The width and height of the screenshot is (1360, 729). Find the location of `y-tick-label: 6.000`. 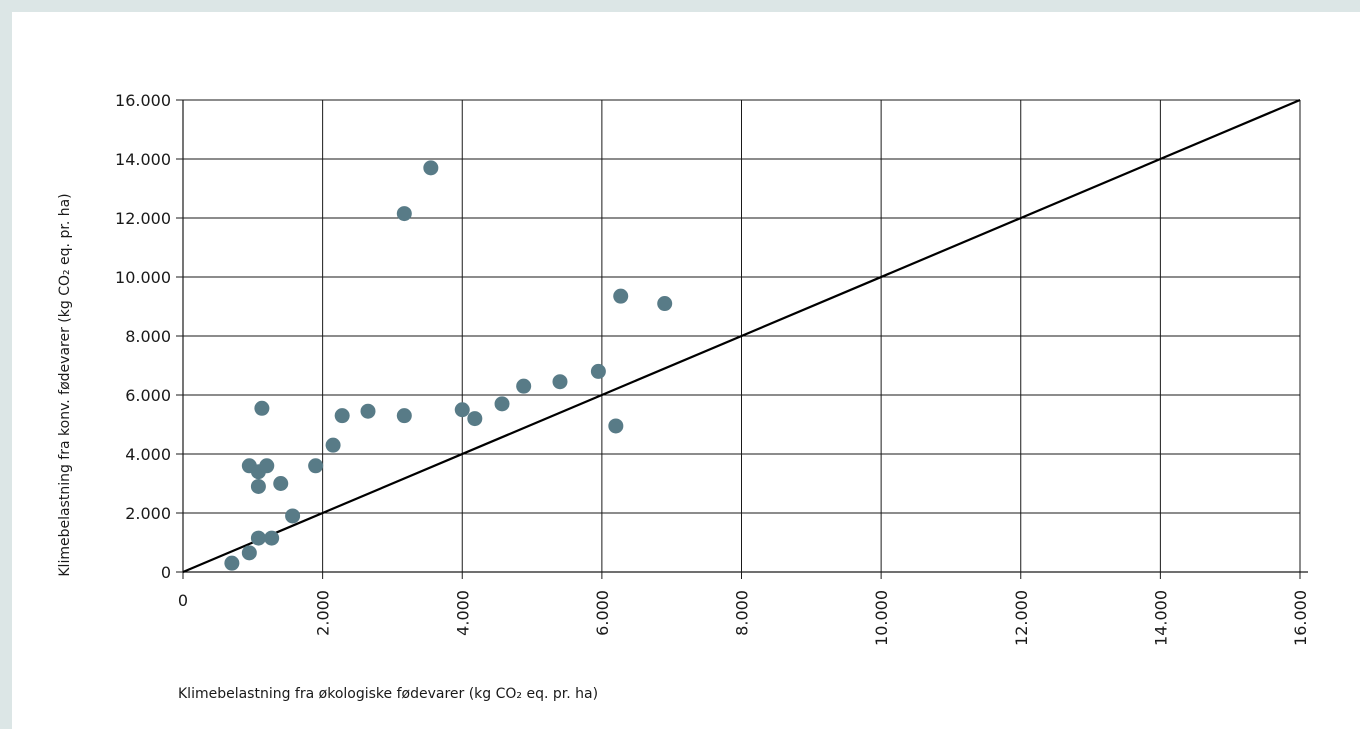

y-tick-label: 6.000 is located at coordinates (148, 395).